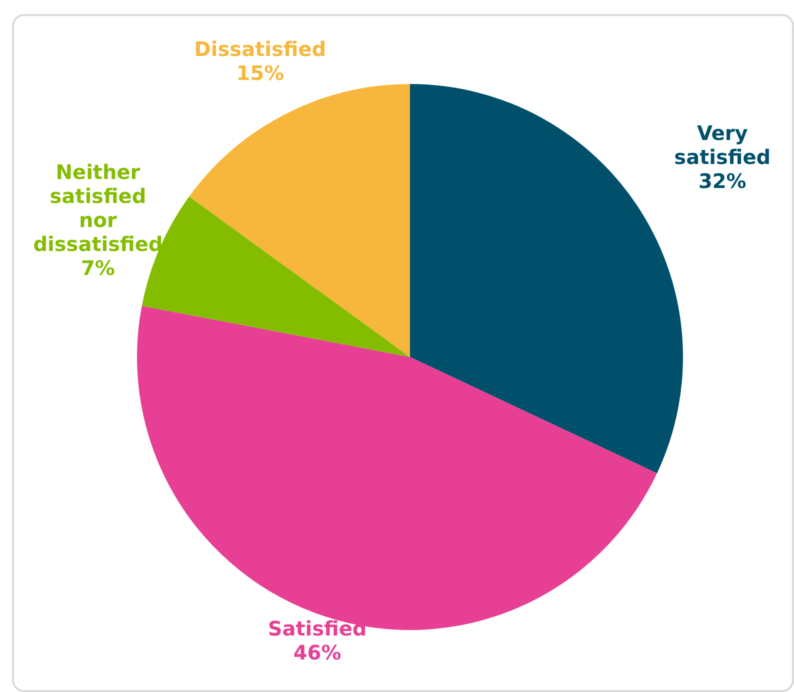 Image resolution: width=794 pixels, height=692 pixels. What do you see at coordinates (98, 208) in the screenshot?
I see `slice-label: Neither satisfied nor dissatisfied` at bounding box center [98, 208].